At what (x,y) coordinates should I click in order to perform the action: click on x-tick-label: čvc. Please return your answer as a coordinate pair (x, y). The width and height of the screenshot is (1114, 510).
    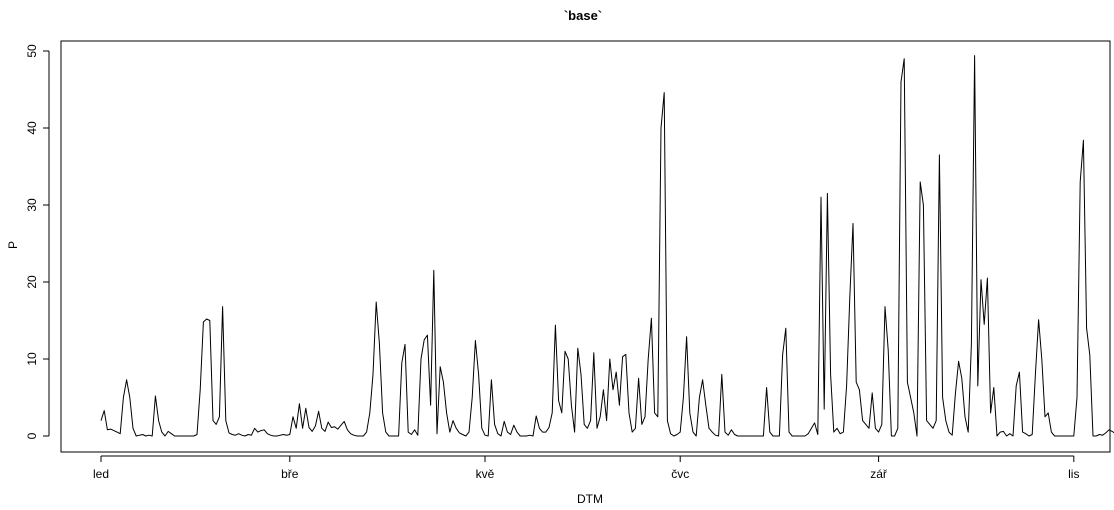
    Looking at the image, I should click on (680, 474).